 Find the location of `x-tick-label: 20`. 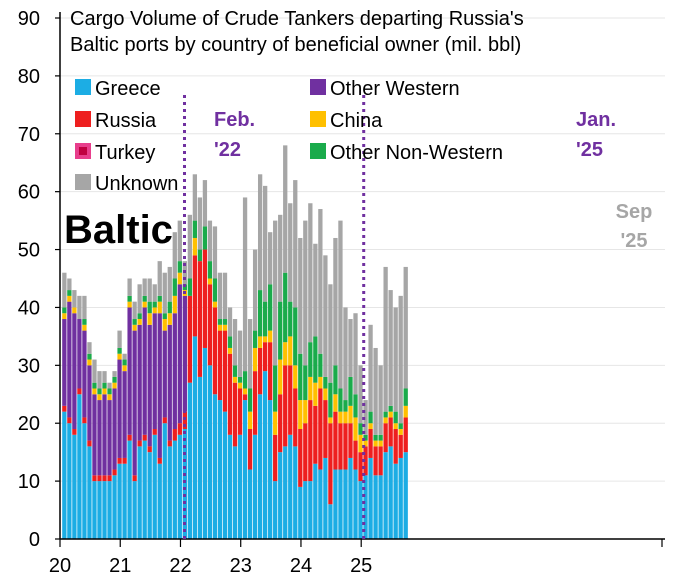

x-tick-label: 20 is located at coordinates (60, 566).